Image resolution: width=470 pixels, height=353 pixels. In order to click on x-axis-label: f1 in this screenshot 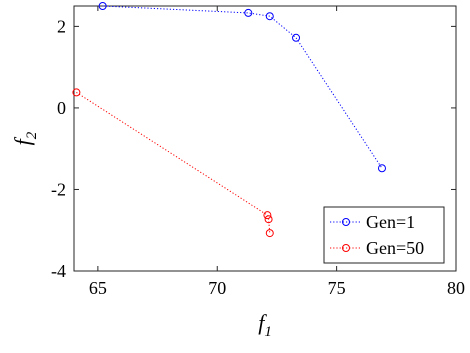, I will do `click(265, 325)`.